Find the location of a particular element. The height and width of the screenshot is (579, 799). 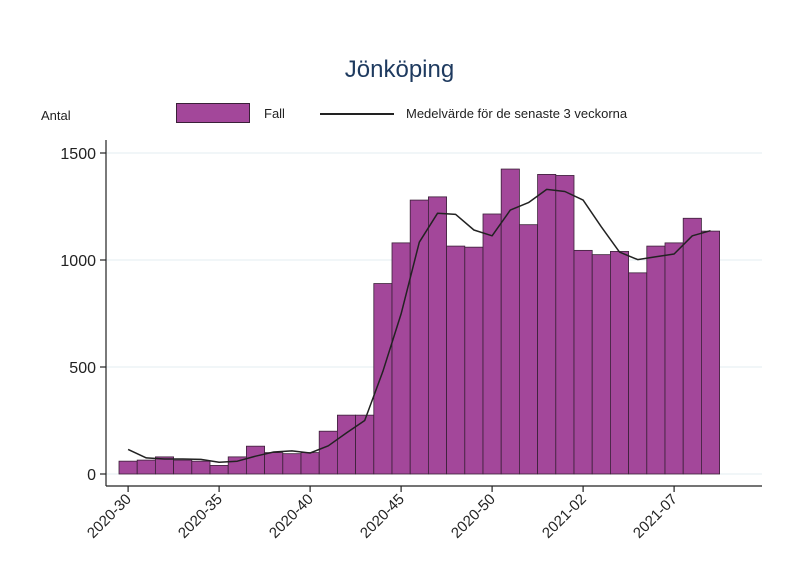

y-axis-label: Antal is located at coordinates (56, 115).